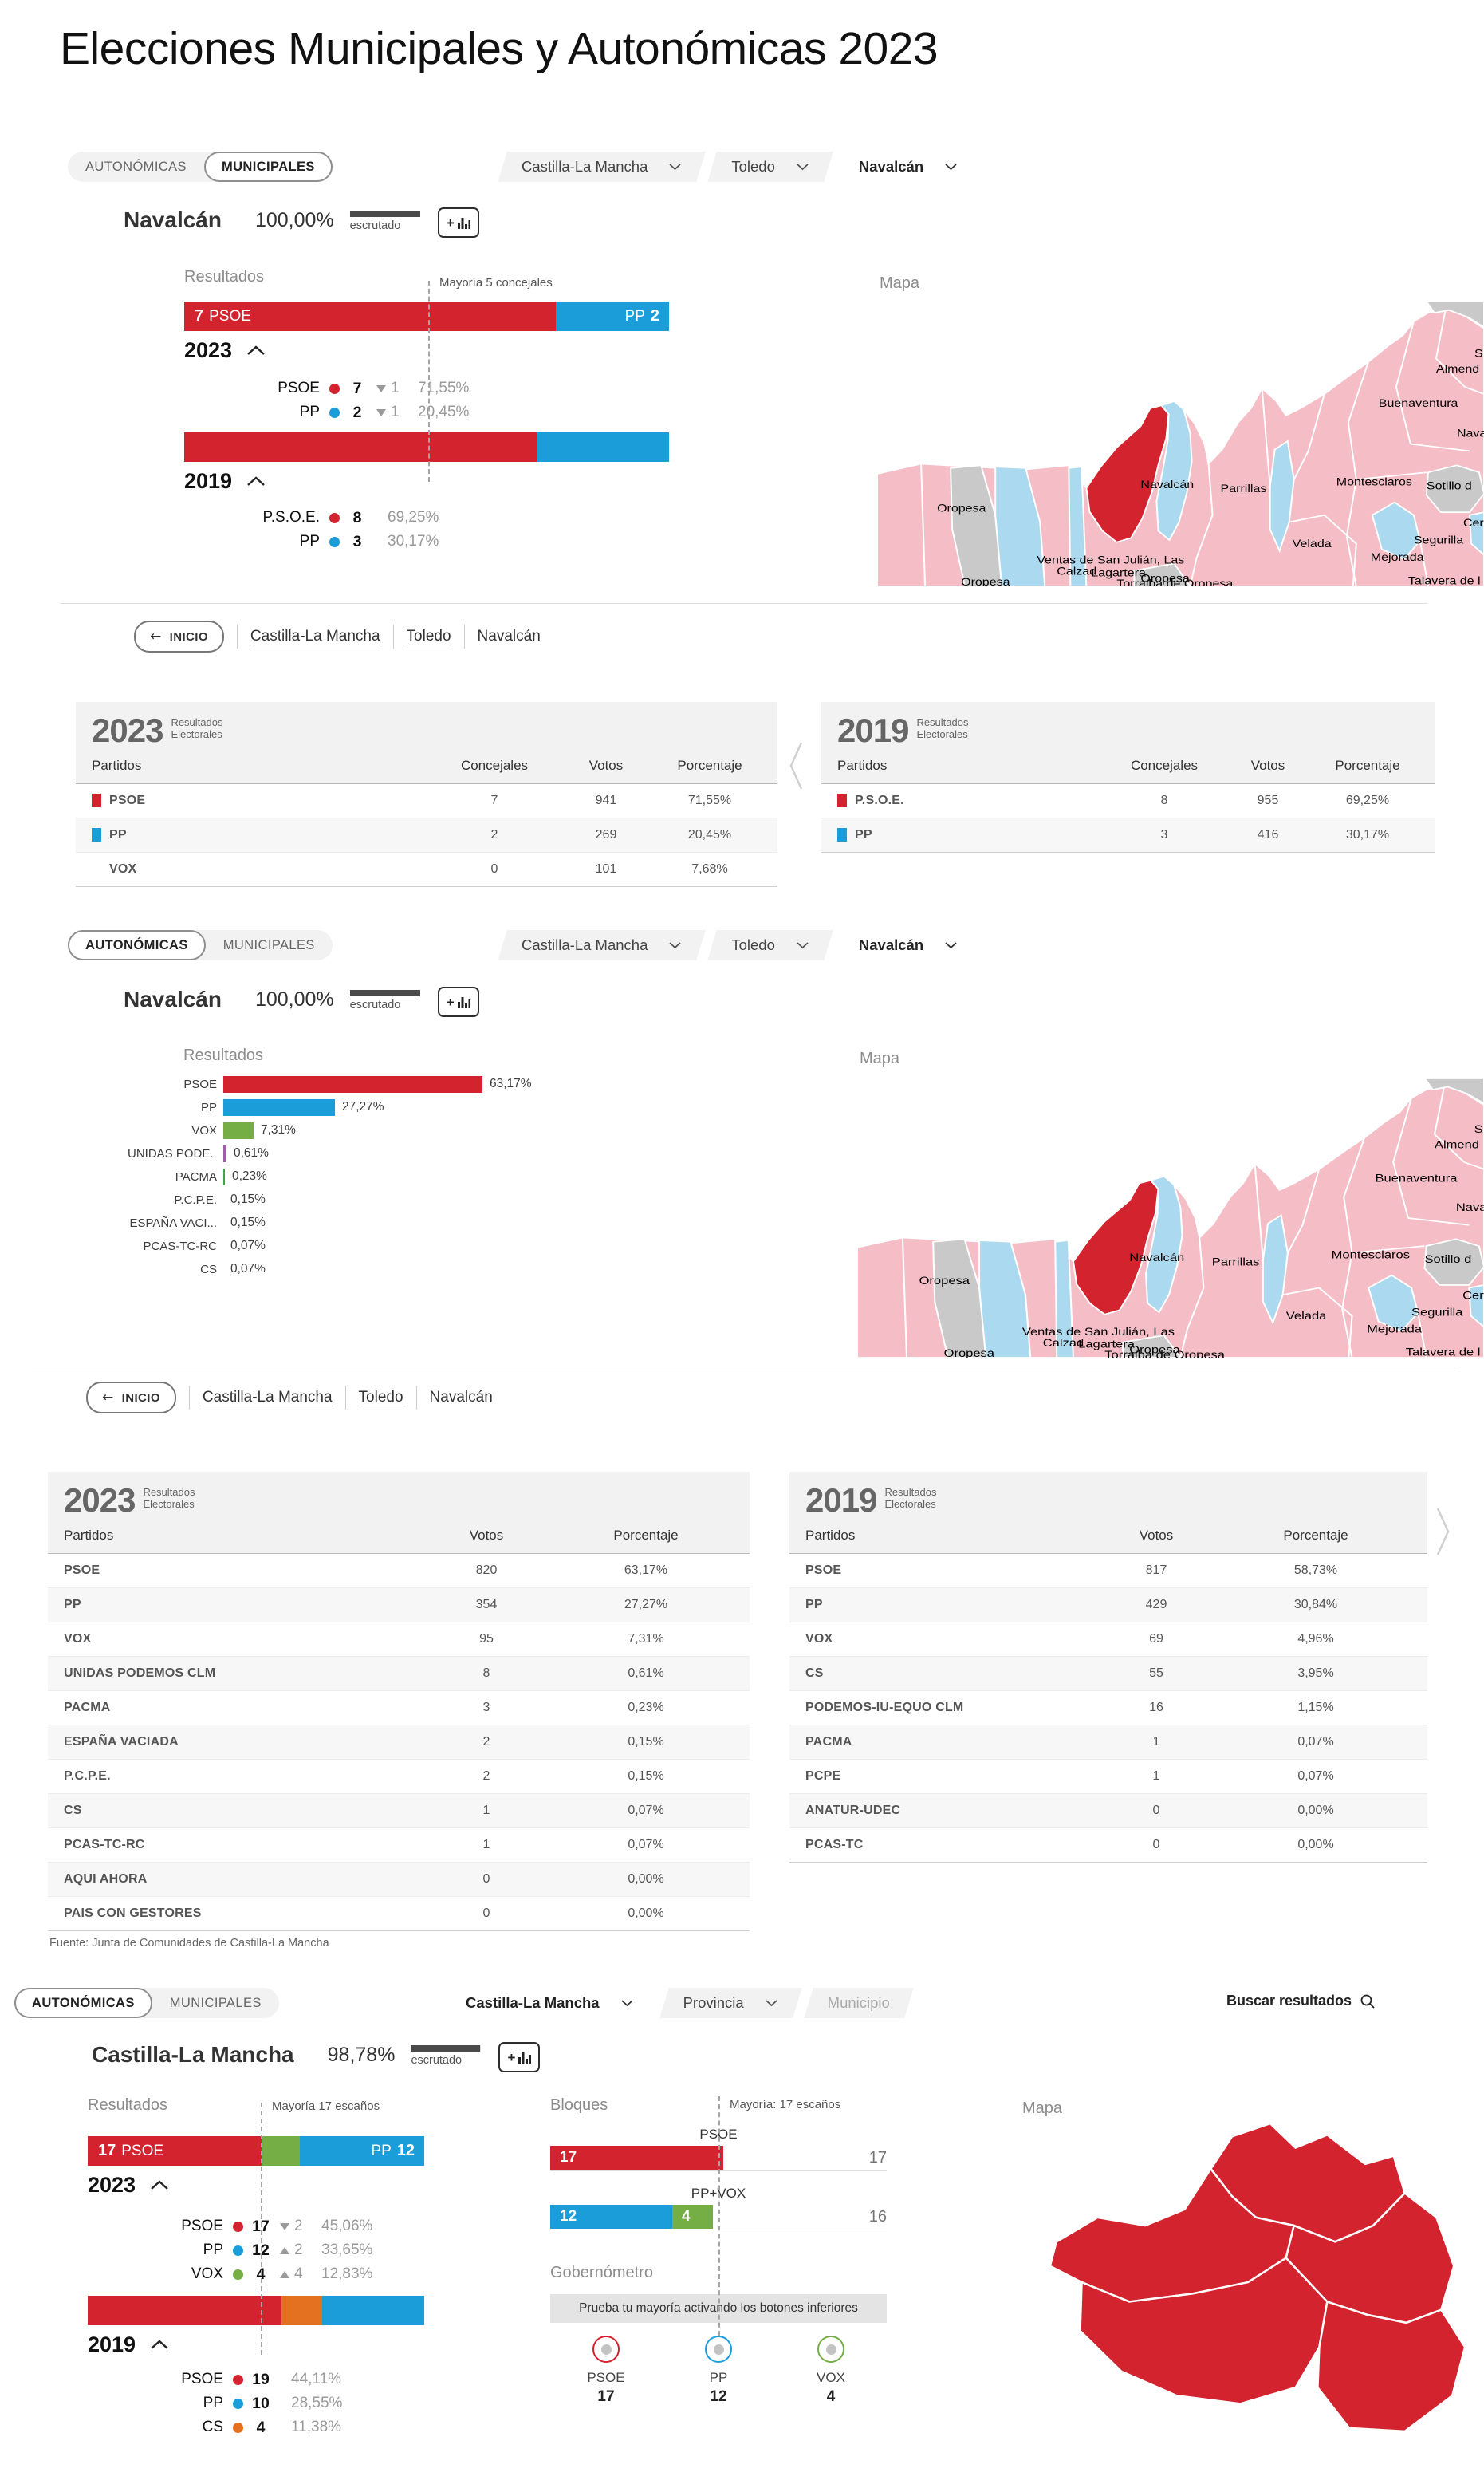 The height and width of the screenshot is (2480, 1484). I want to click on election-type-toggle-s3: AUTONÓMICAS MUNICIPALES, so click(147, 2003).